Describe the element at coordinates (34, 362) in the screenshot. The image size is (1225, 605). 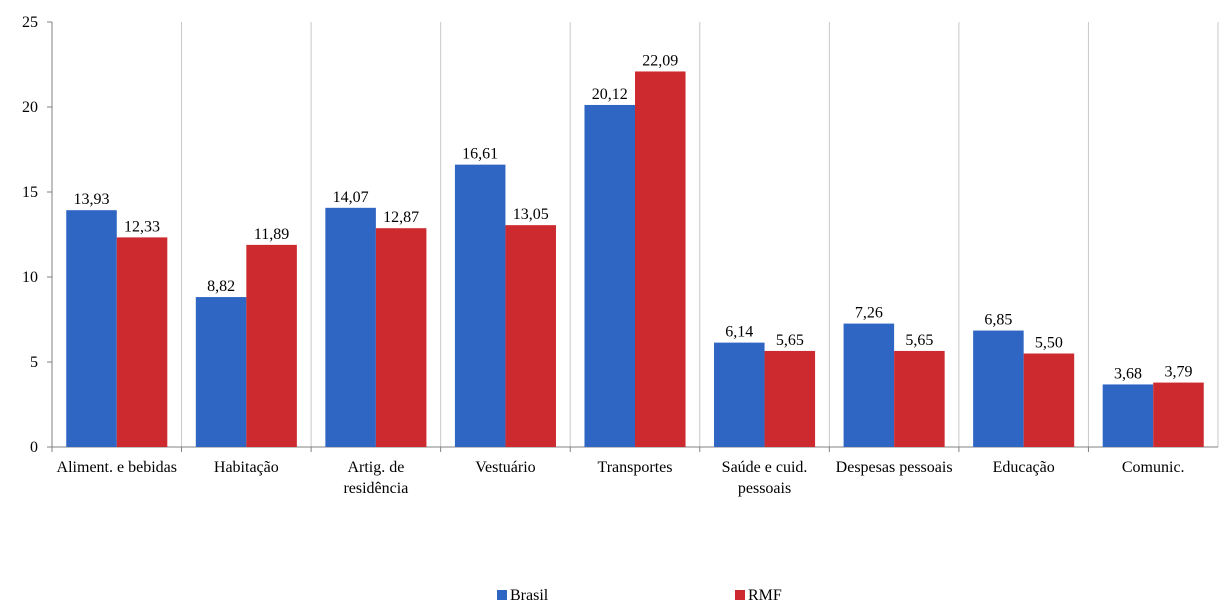
I see `y-tick-label: 5` at that location.